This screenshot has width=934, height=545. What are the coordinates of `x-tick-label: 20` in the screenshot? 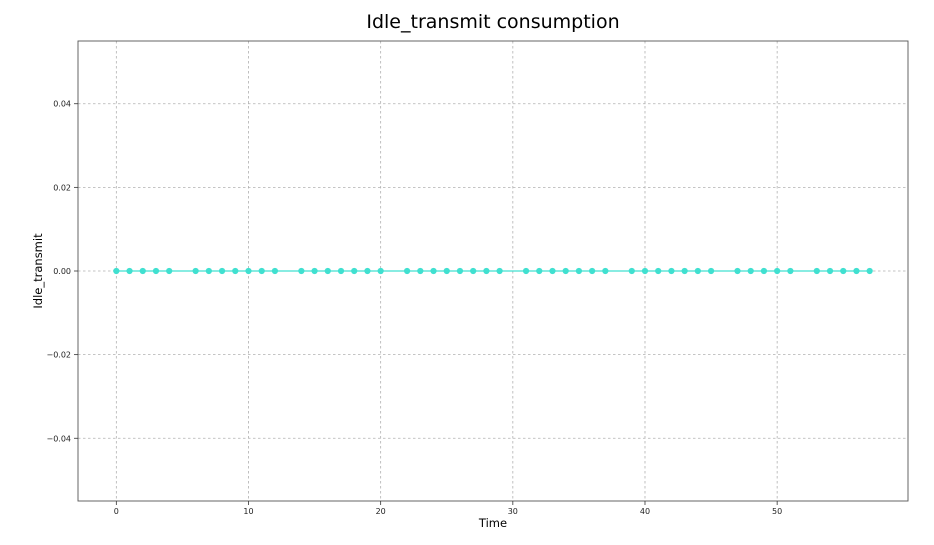 It's located at (381, 511).